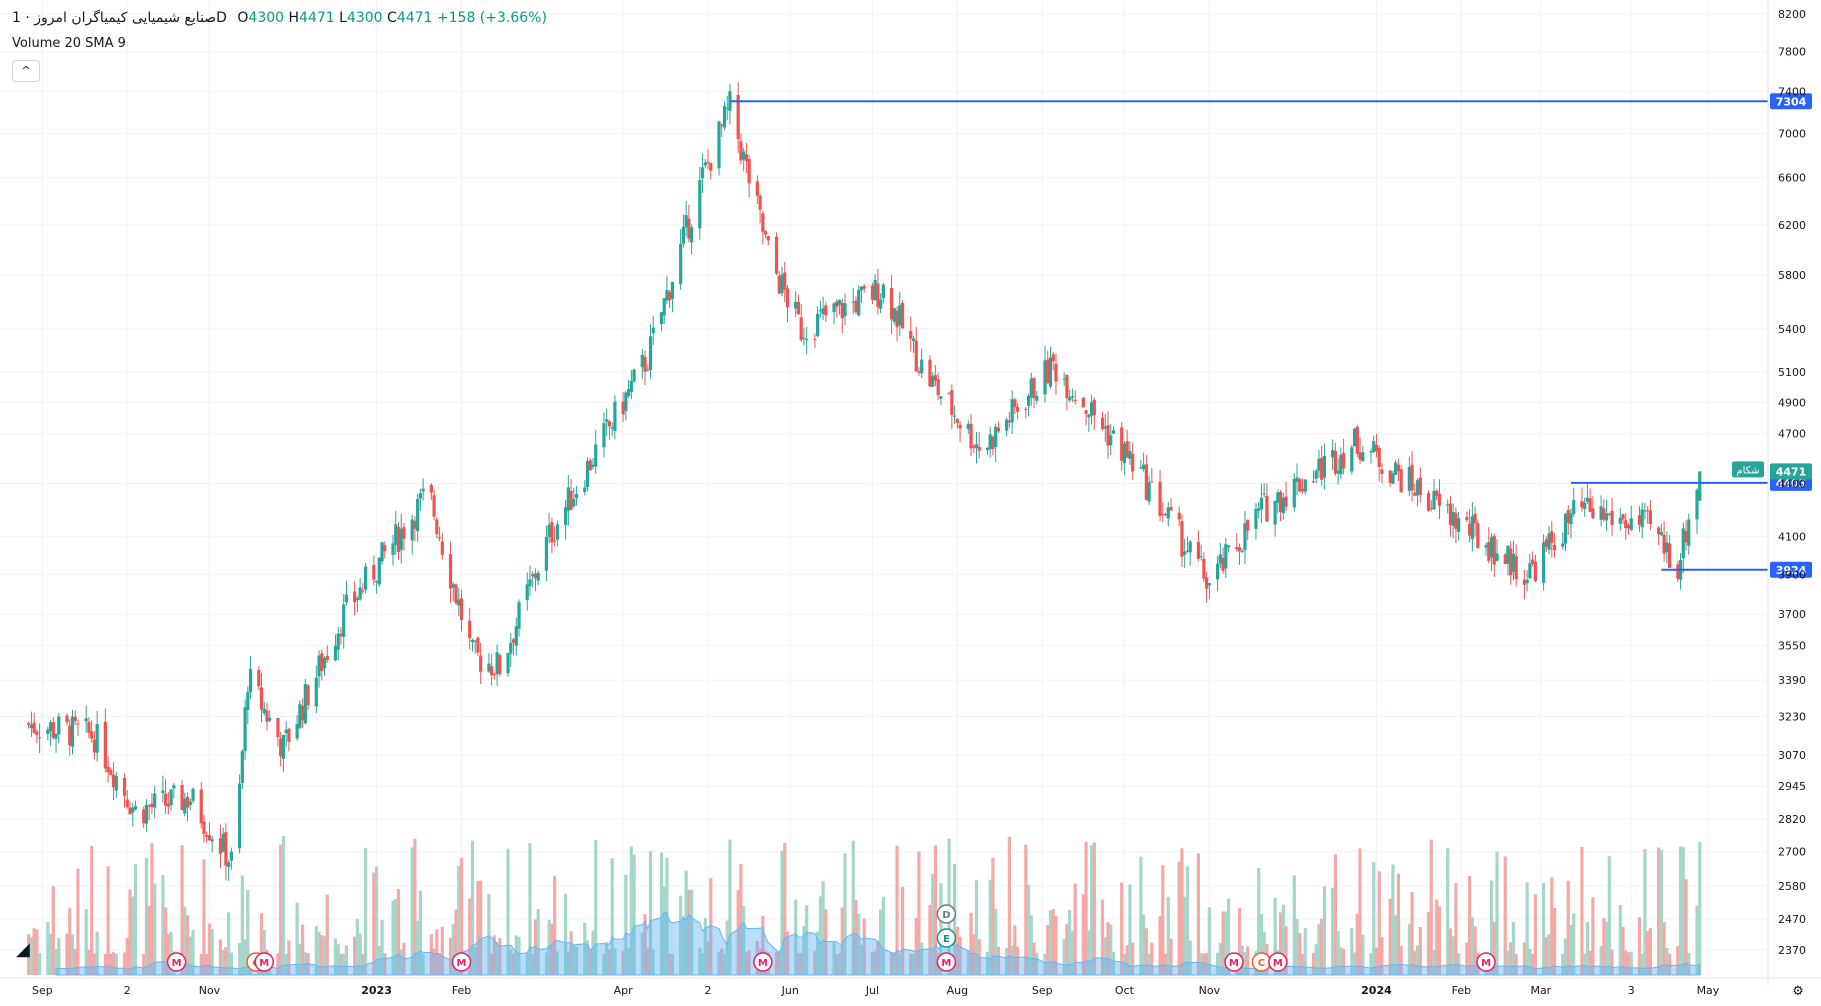 This screenshot has width=1821, height=1006. What do you see at coordinates (69, 43) in the screenshot?
I see `volume-indicator-label: Volume 20 SMA 9` at bounding box center [69, 43].